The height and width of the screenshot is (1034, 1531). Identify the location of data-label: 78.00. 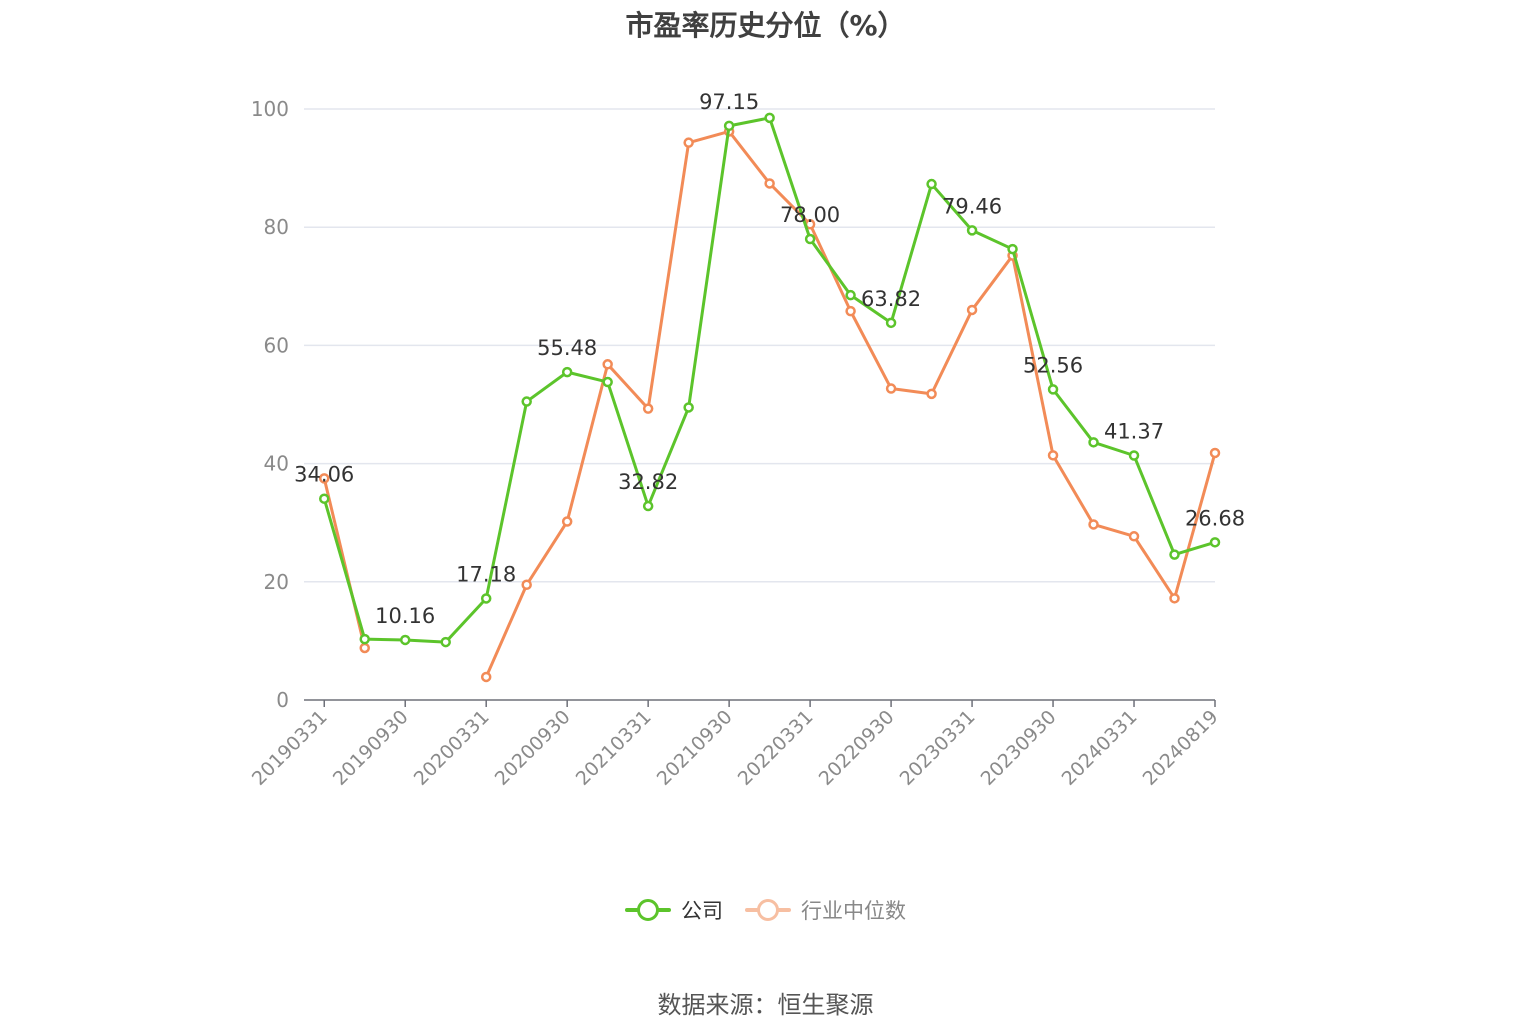
(810, 215).